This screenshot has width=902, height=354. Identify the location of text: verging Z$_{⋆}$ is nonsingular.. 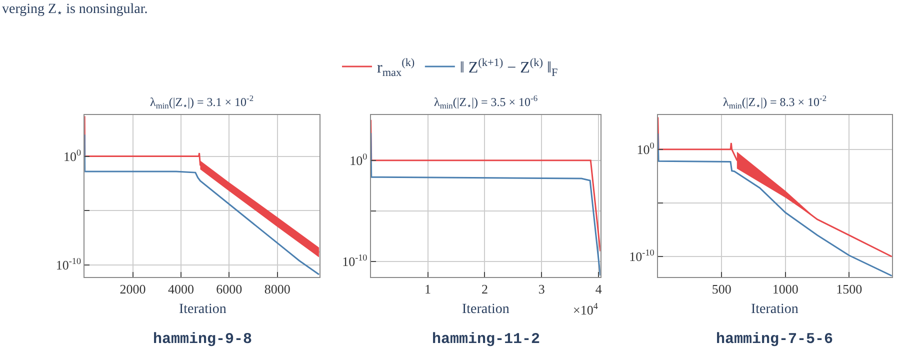
(75, 10).